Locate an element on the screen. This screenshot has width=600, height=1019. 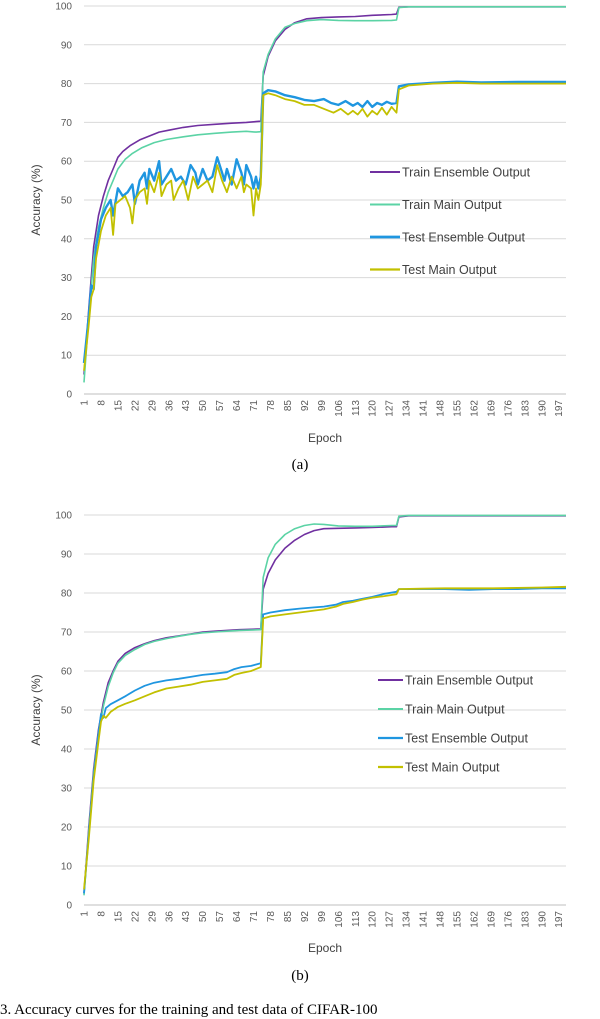
x-tick-label: 197 is located at coordinates (559, 408).